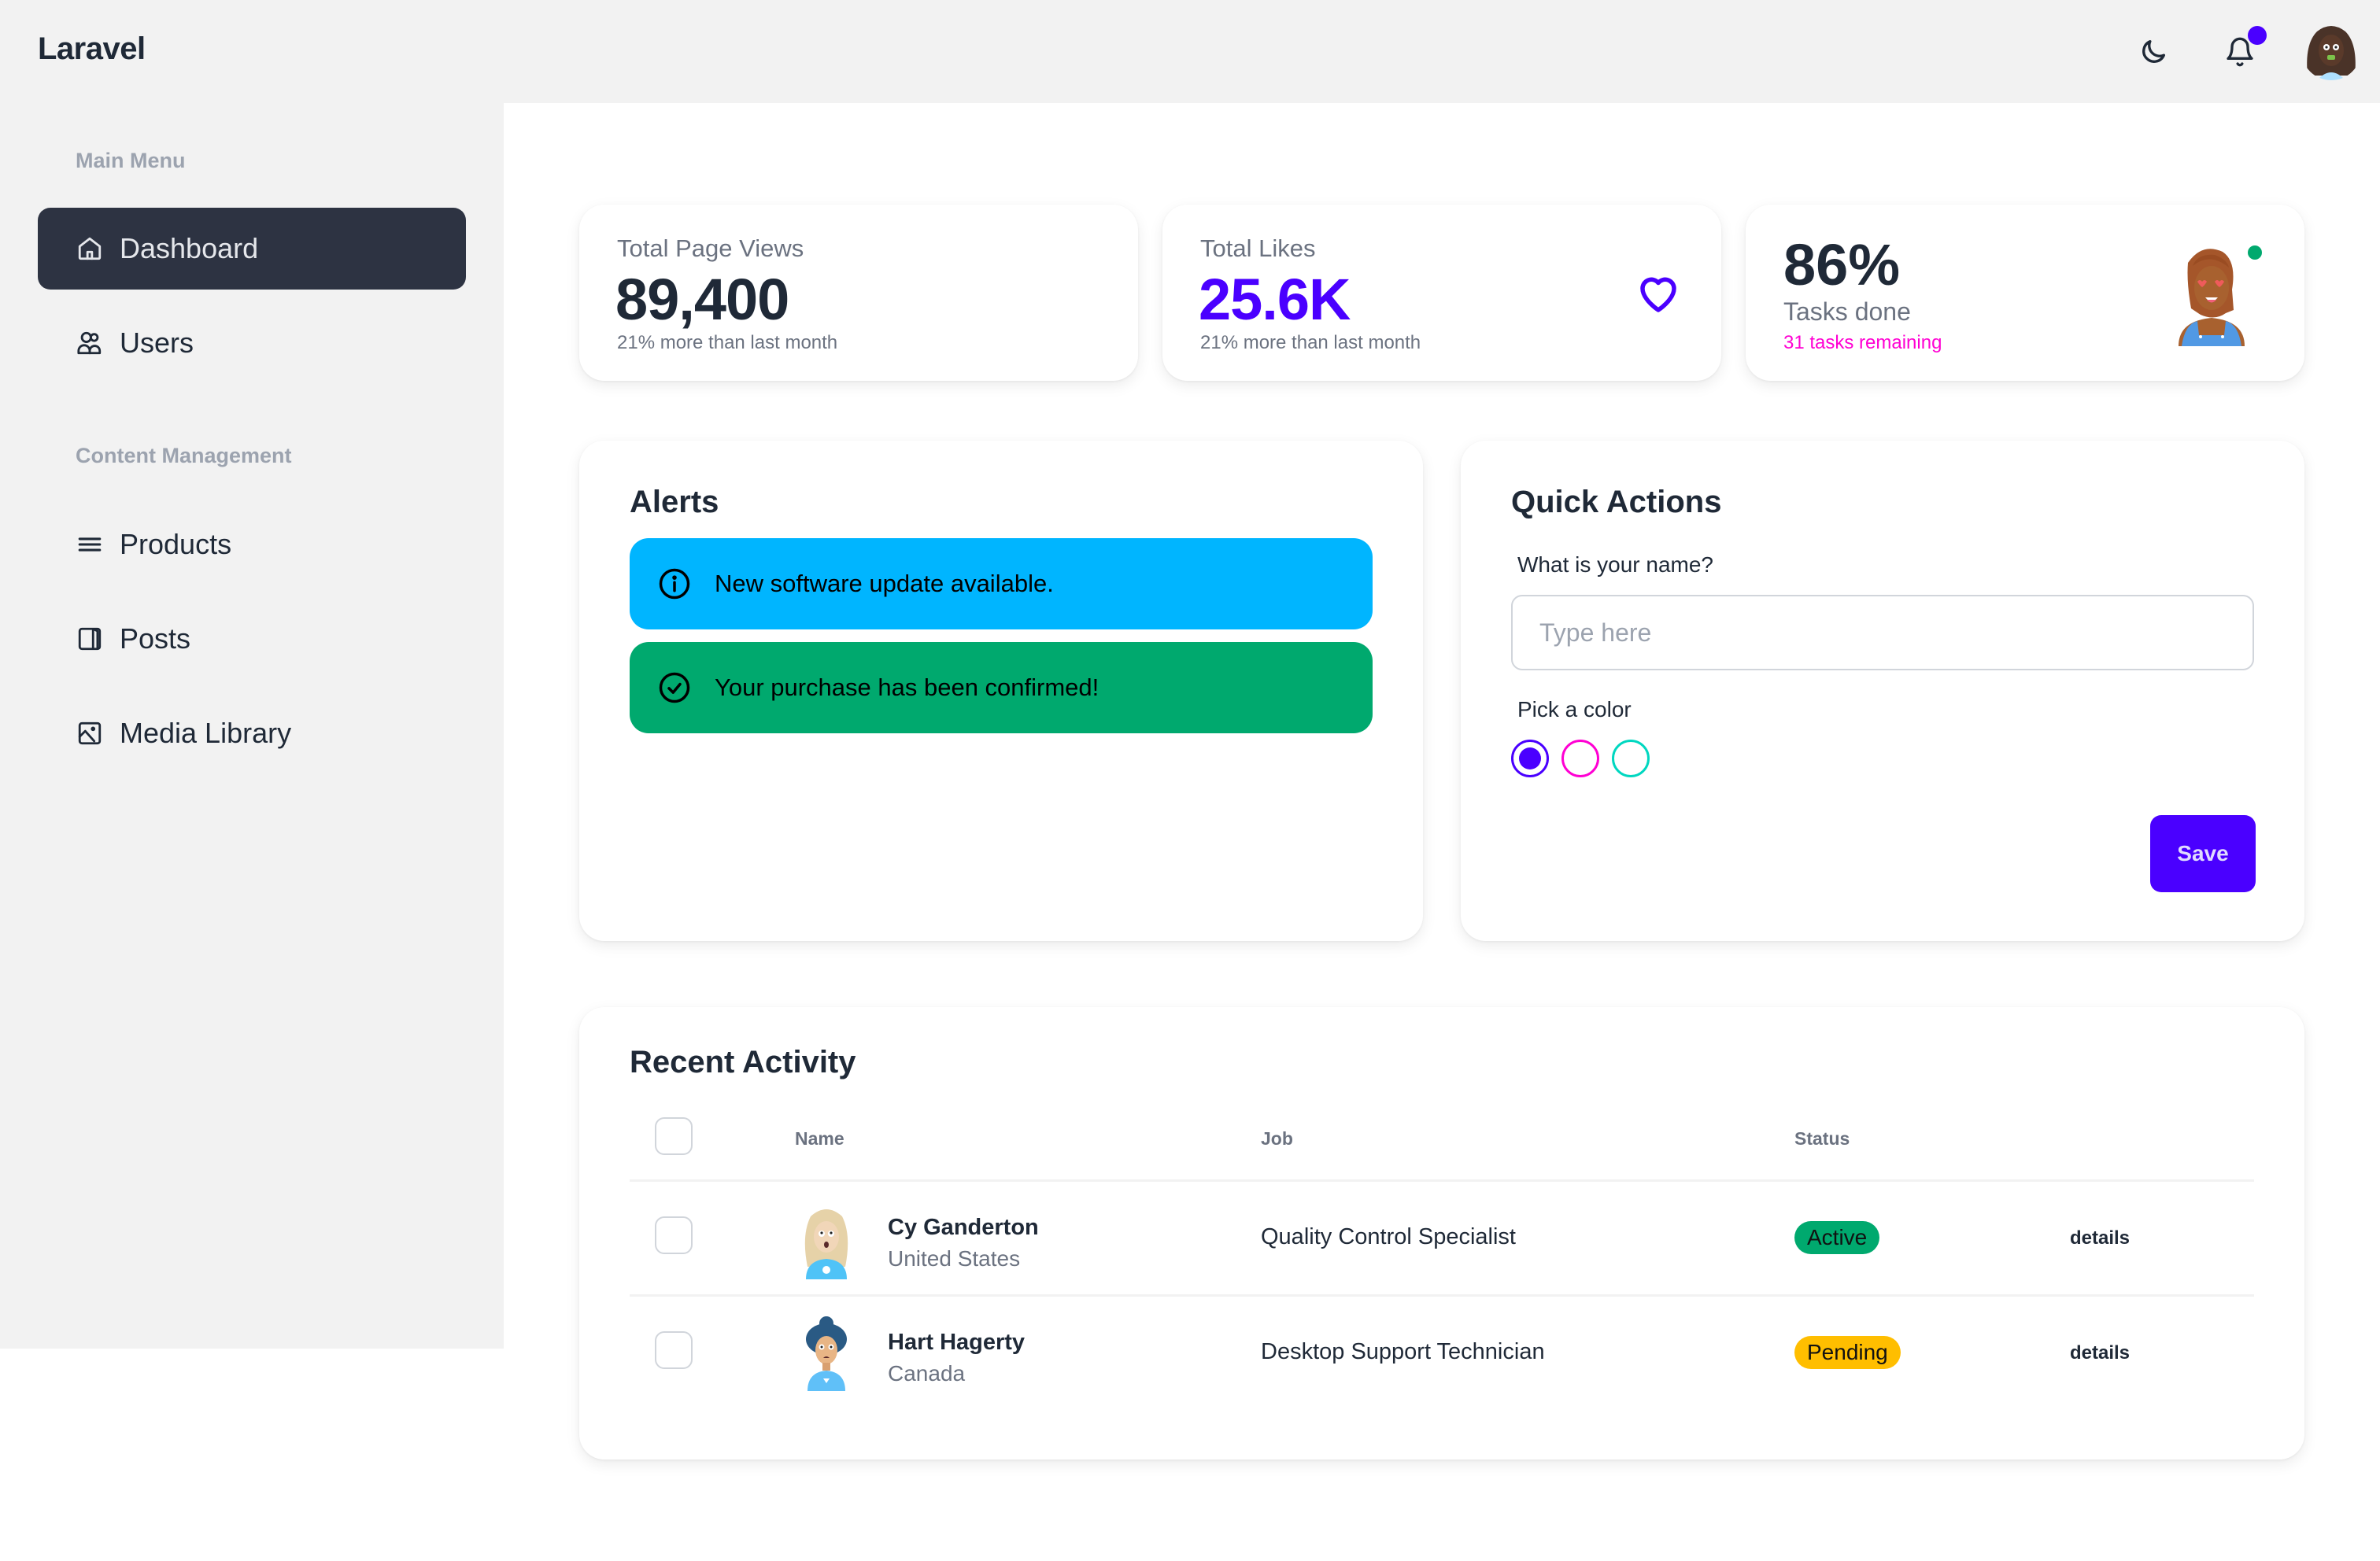 This screenshot has width=2380, height=1561. I want to click on users-icon, so click(90, 343).